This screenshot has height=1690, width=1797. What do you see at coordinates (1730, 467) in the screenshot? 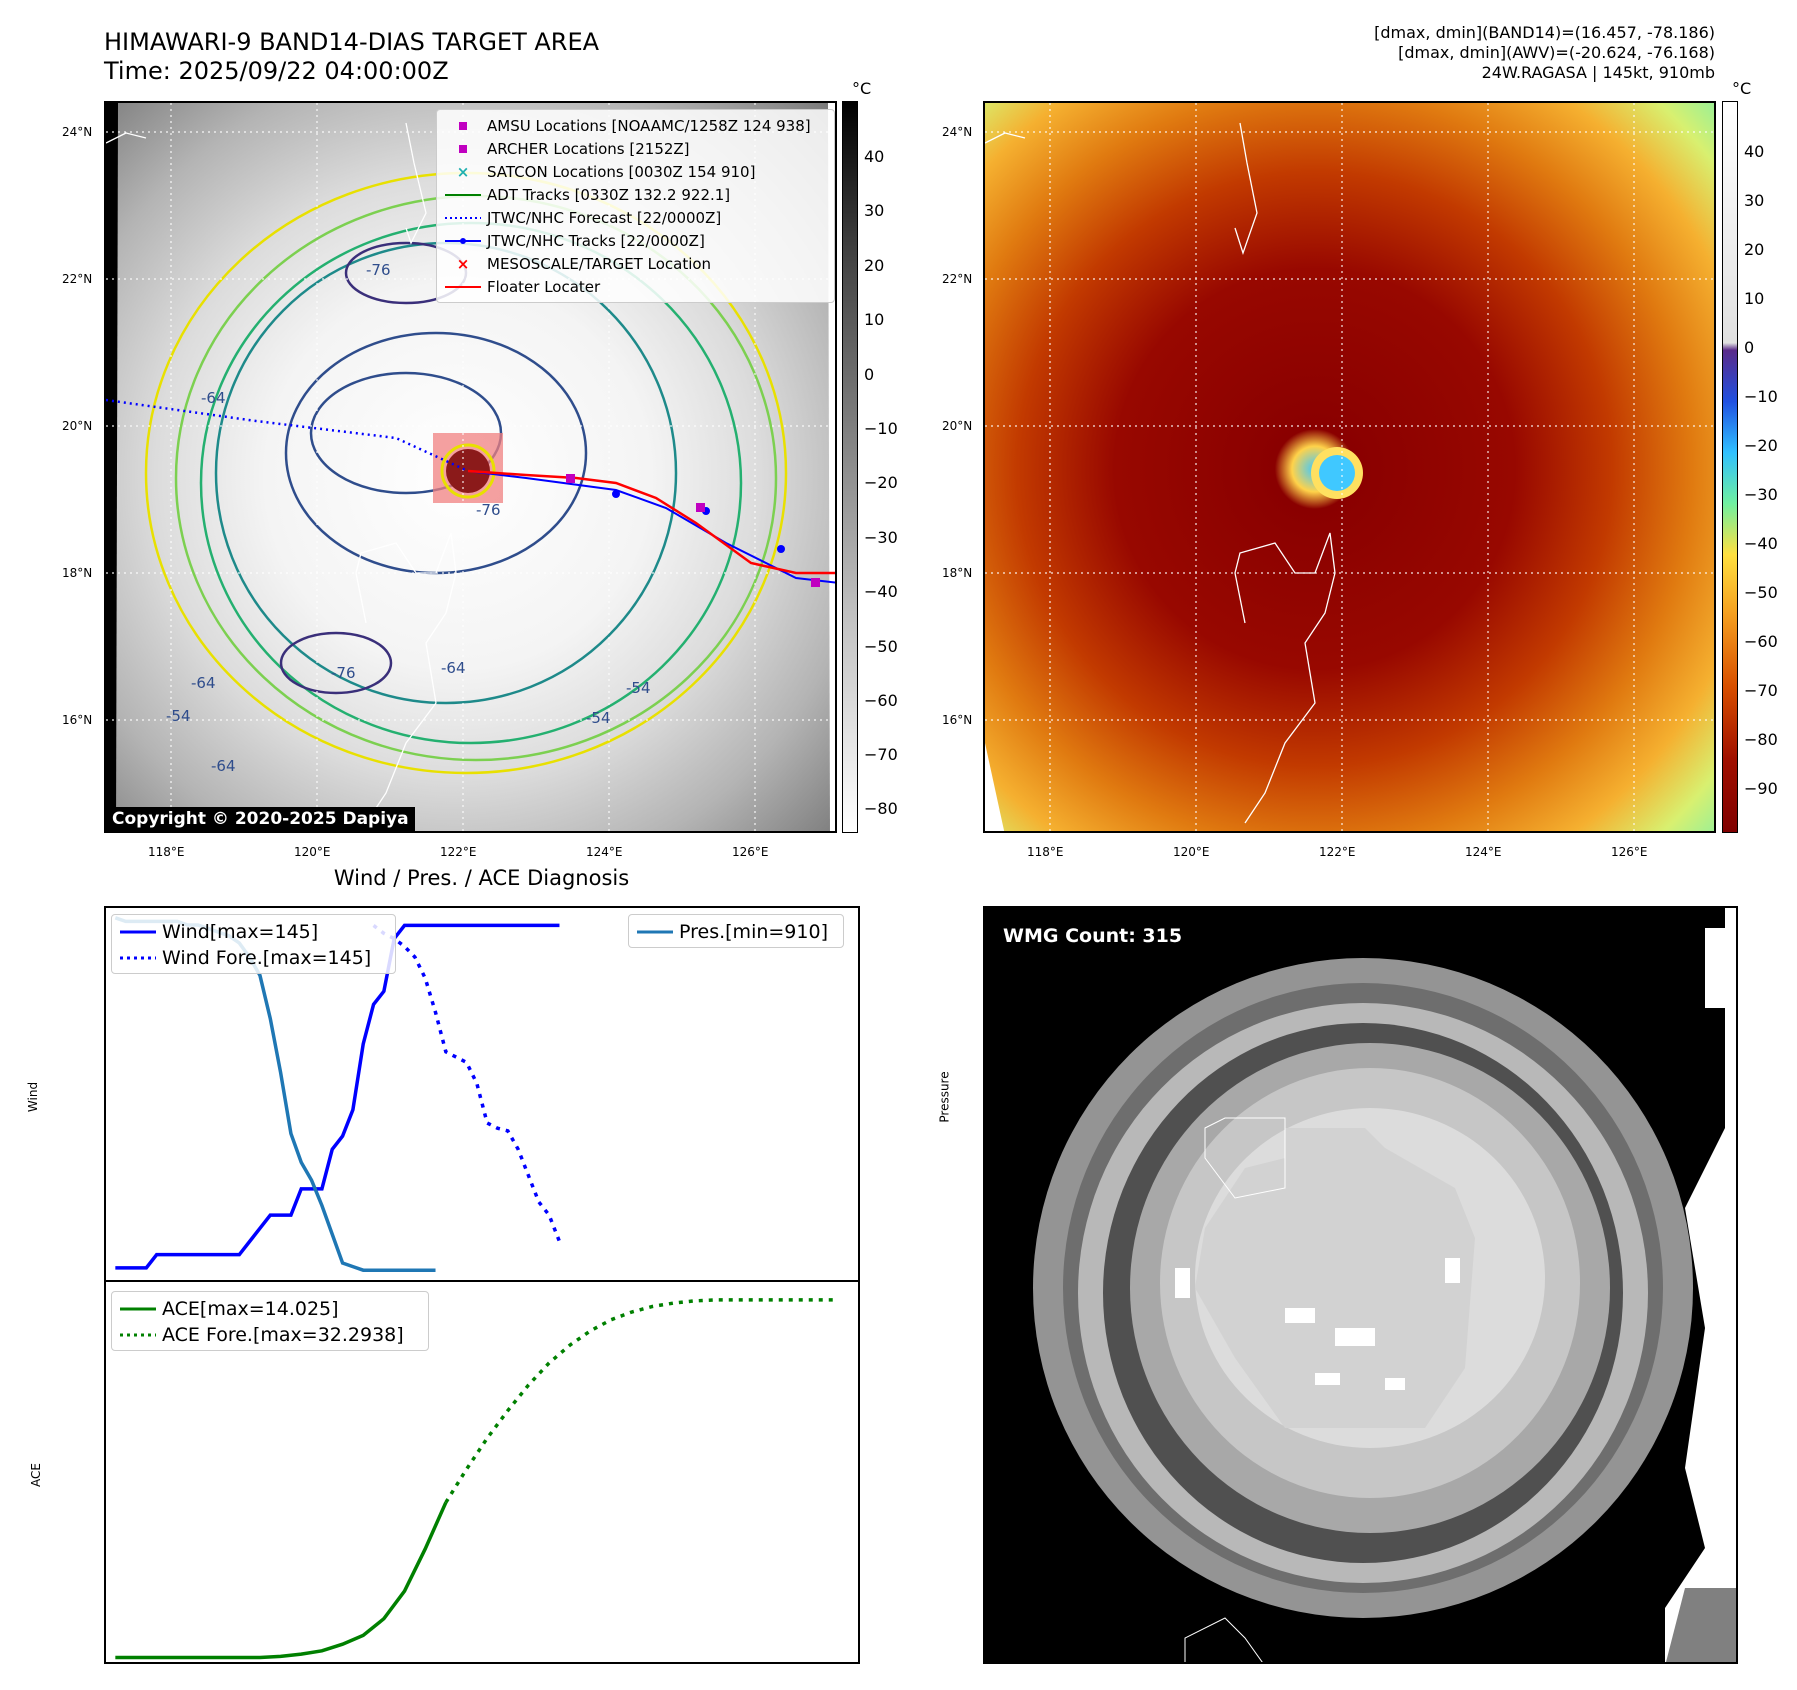
I see `color-colorbar` at bounding box center [1730, 467].